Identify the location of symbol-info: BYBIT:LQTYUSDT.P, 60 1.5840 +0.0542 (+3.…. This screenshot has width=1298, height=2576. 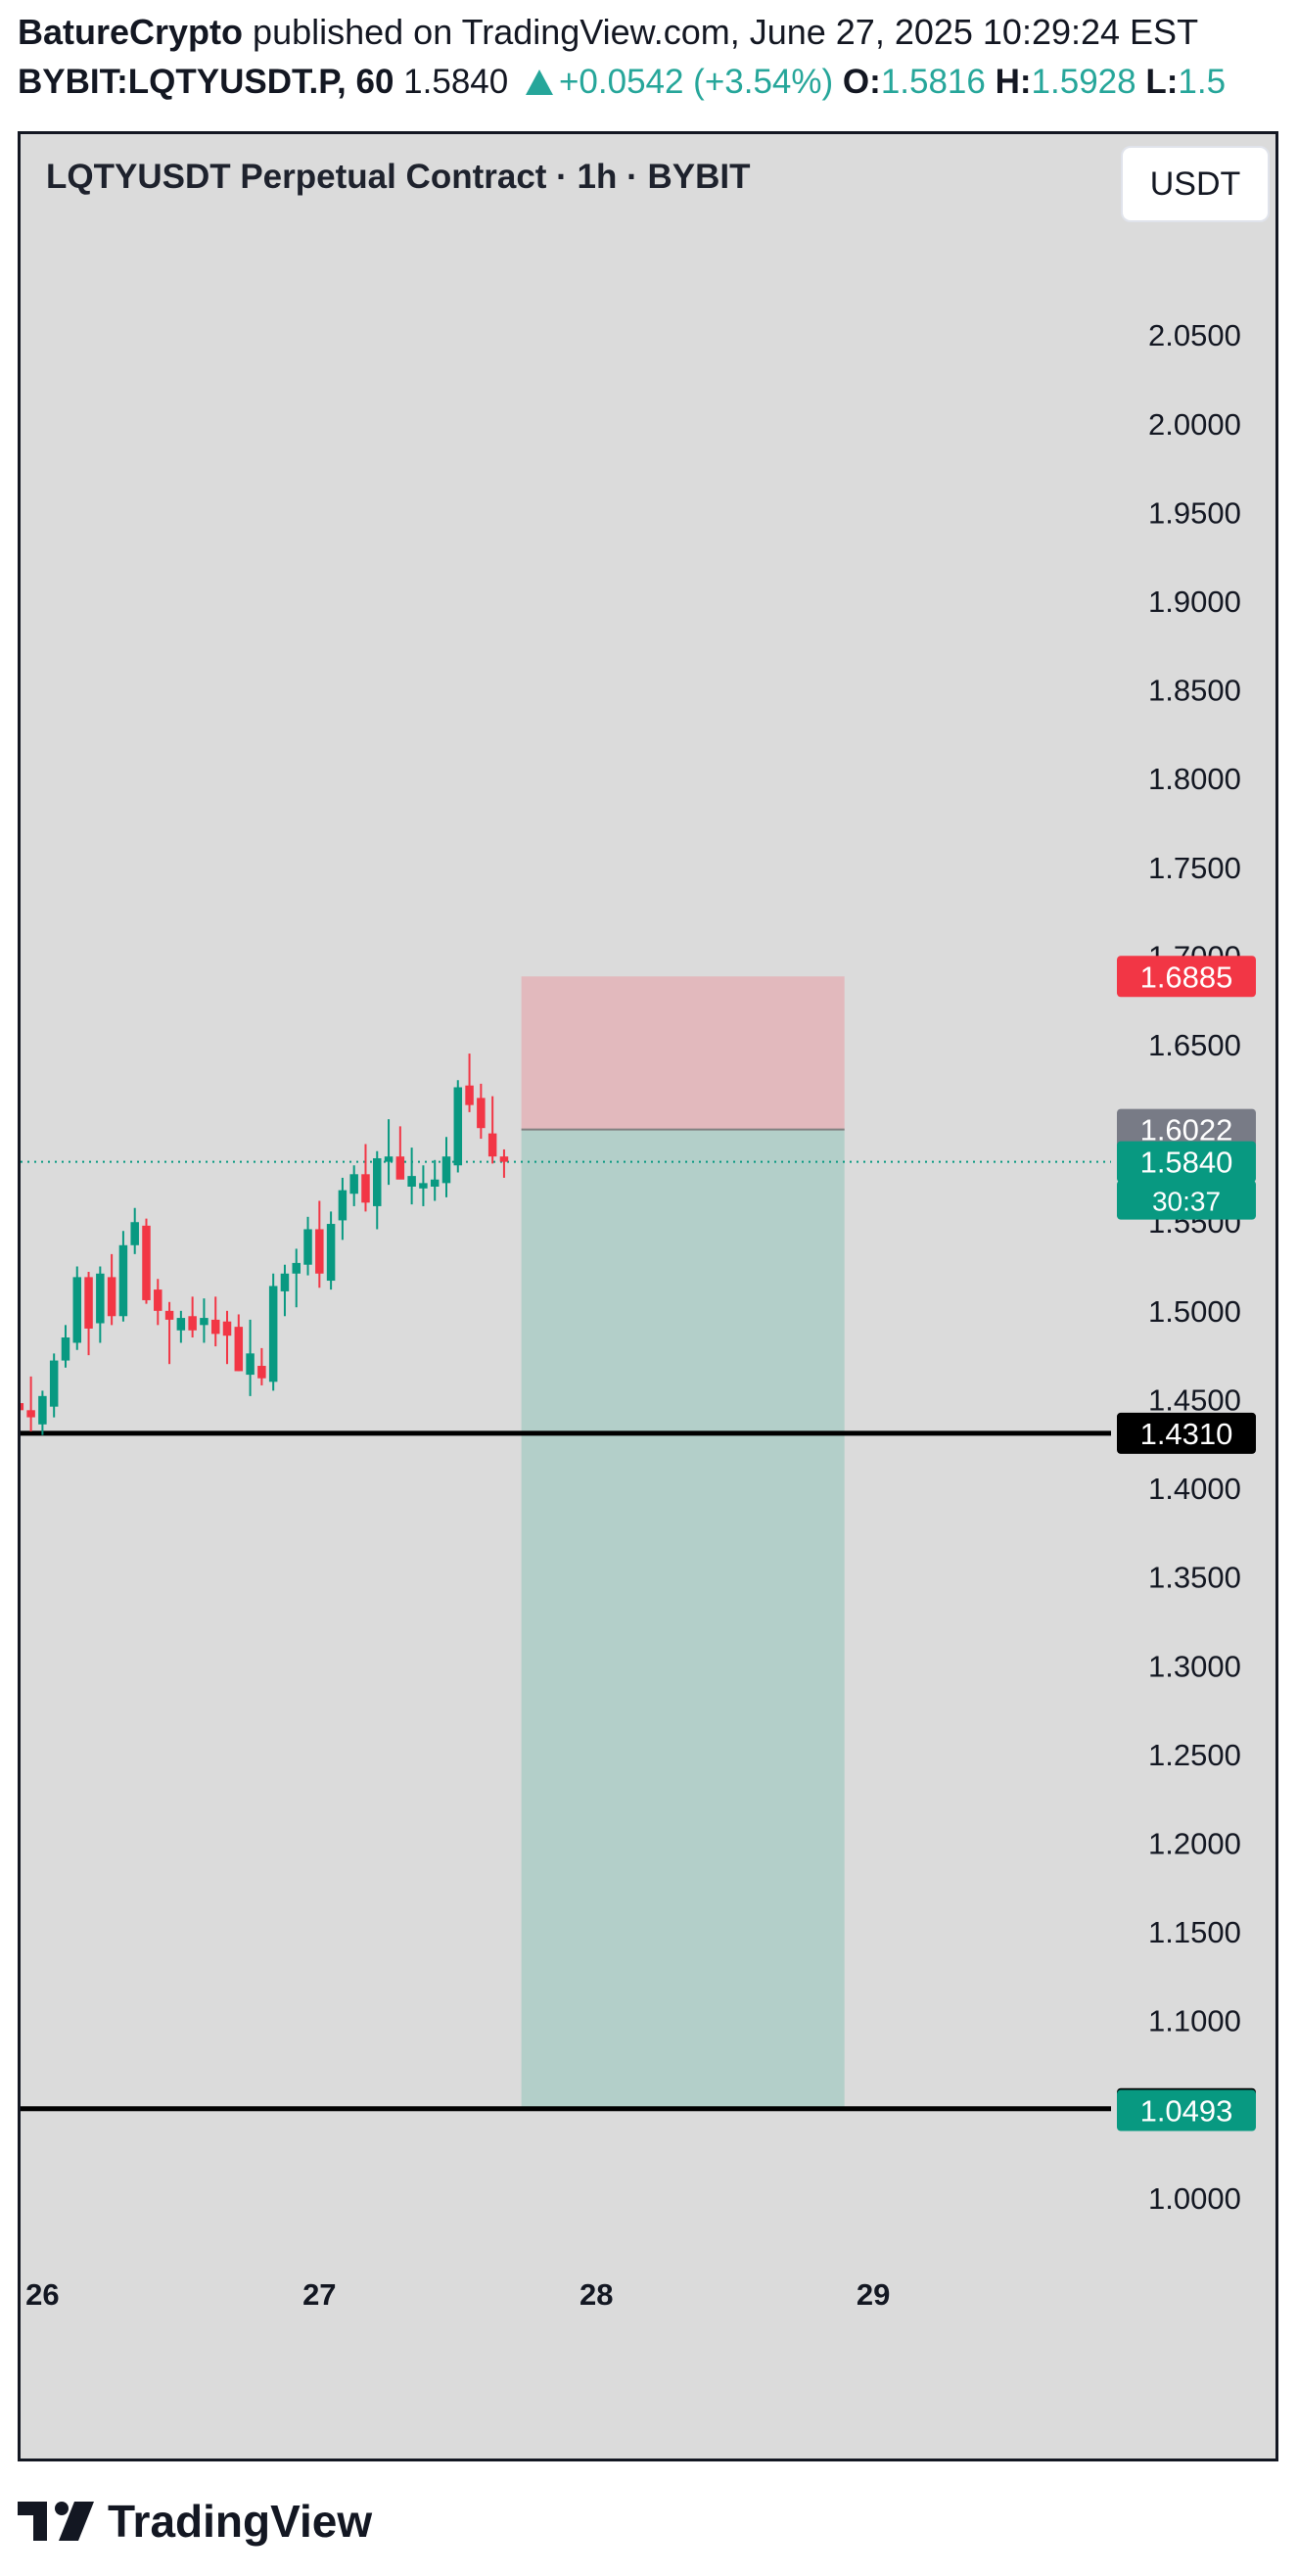
(622, 82).